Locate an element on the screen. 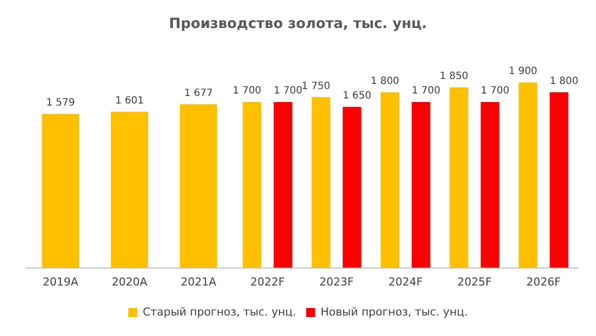  chart-title: Производство золота, тыс. унц. is located at coordinates (298, 24).